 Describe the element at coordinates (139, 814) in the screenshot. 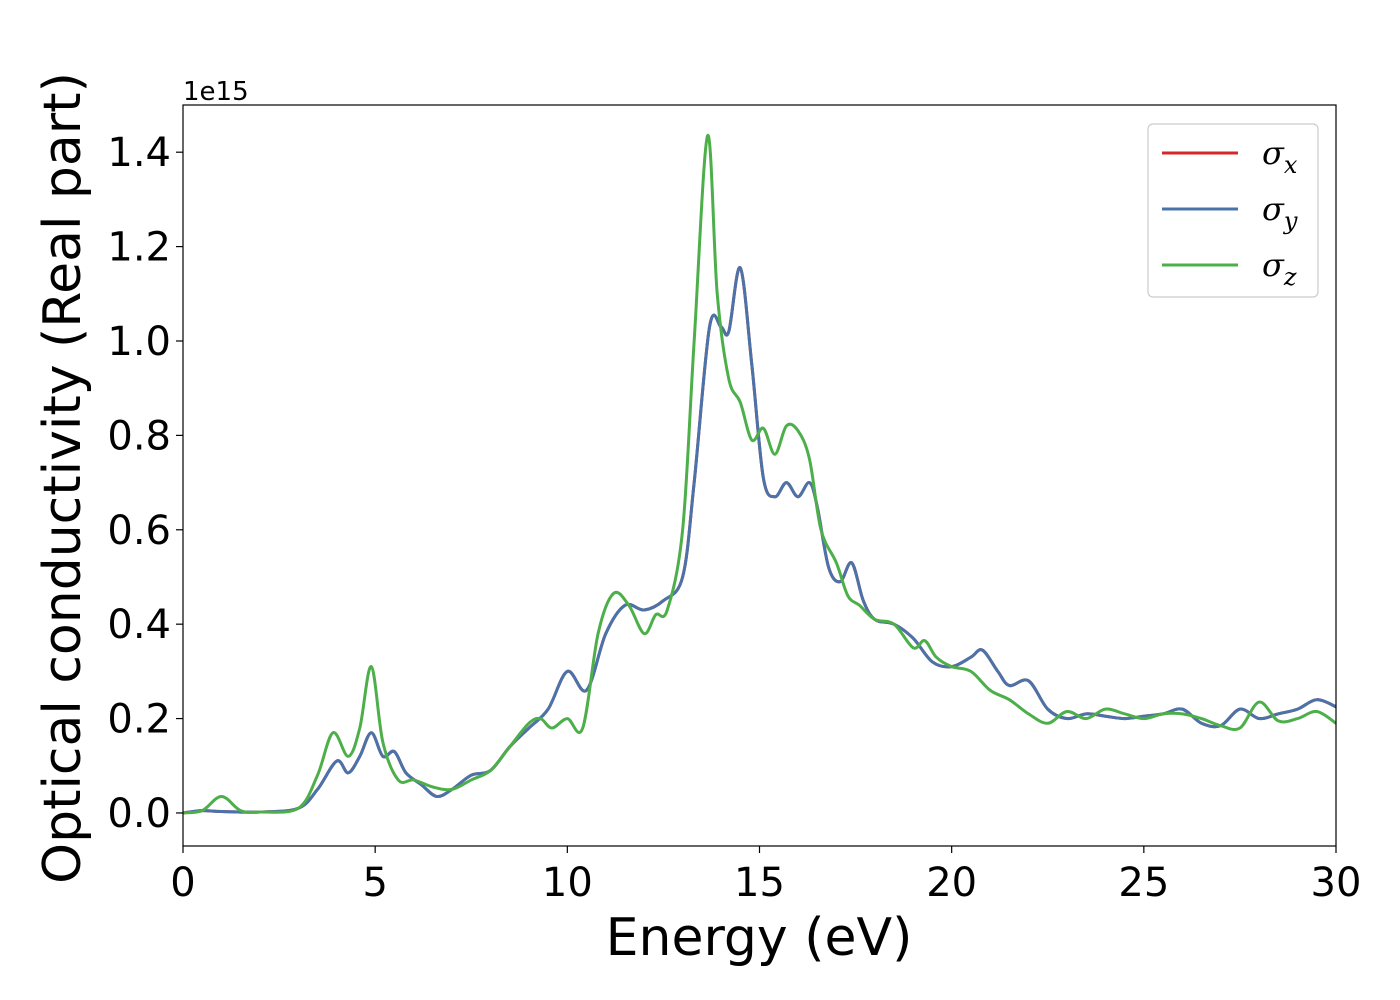

I see `y-tick-label: 0.0` at that location.